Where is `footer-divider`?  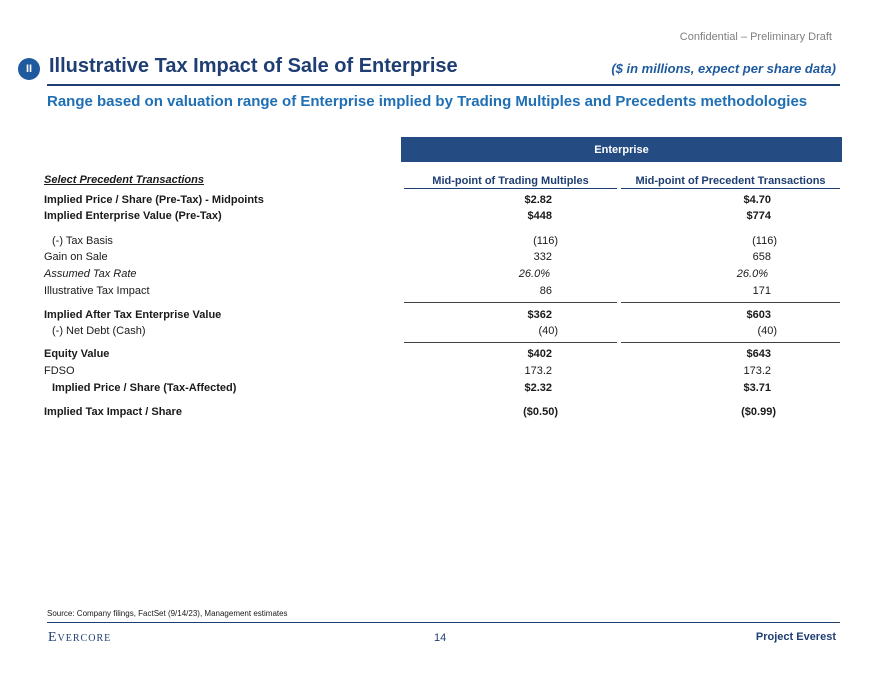 footer-divider is located at coordinates (443, 622).